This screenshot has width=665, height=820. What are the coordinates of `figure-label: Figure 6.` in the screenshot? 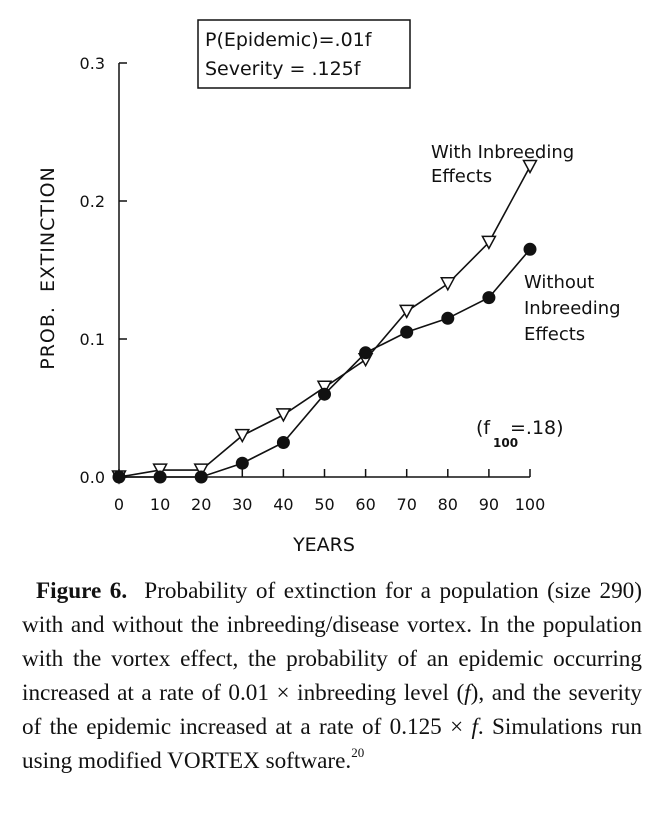 It's located at (82, 591).